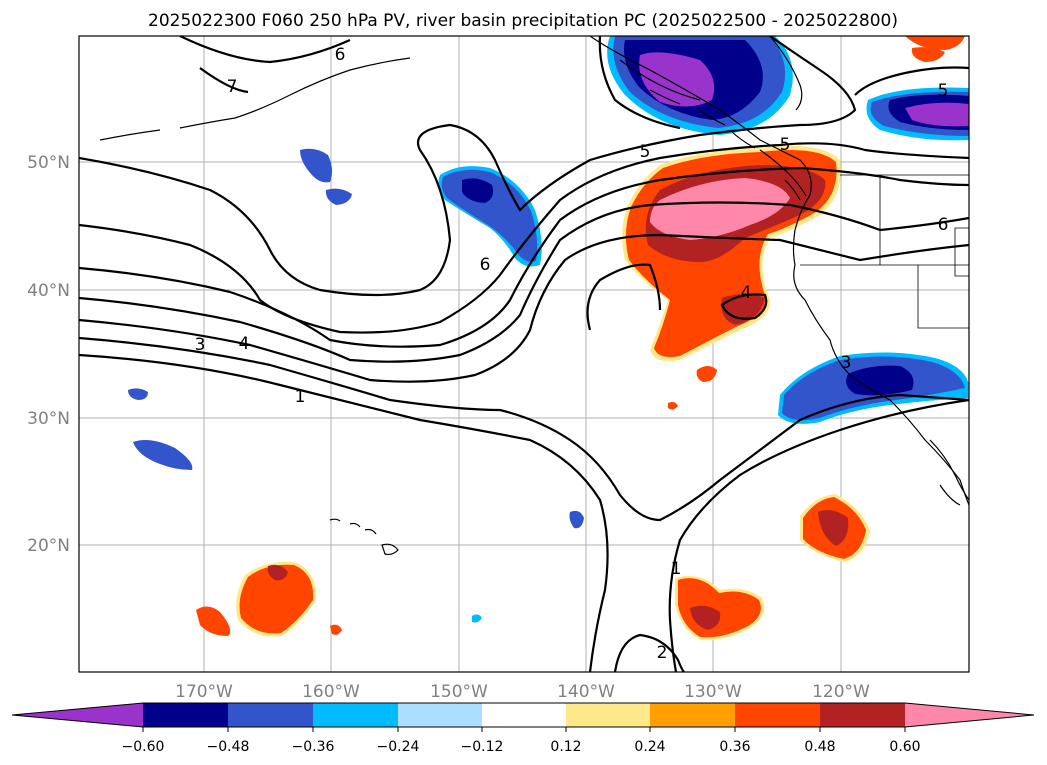 The height and width of the screenshot is (765, 1047). I want to click on shade-canada-core, so click(937, 114).